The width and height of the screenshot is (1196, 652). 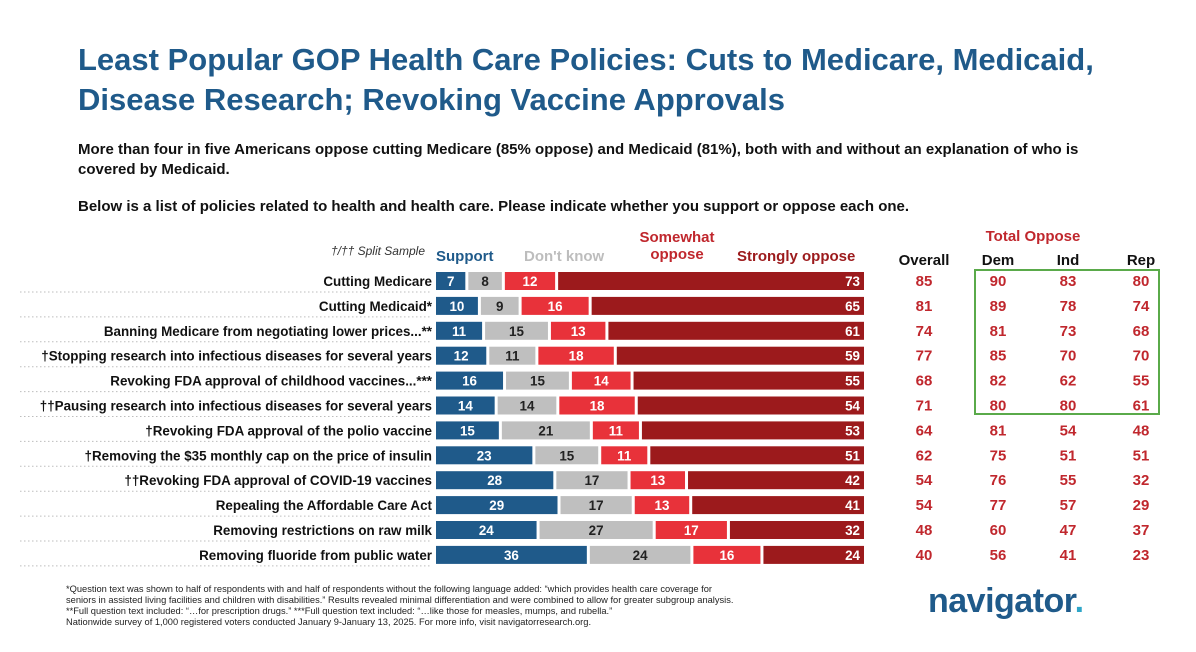 What do you see at coordinates (998, 306) in the screenshot?
I see `table-value-dem: 89` at bounding box center [998, 306].